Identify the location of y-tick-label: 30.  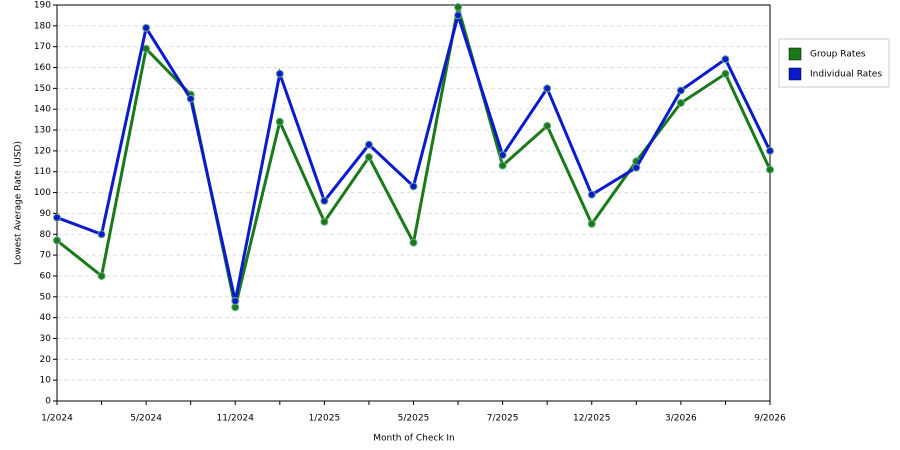
(46, 339).